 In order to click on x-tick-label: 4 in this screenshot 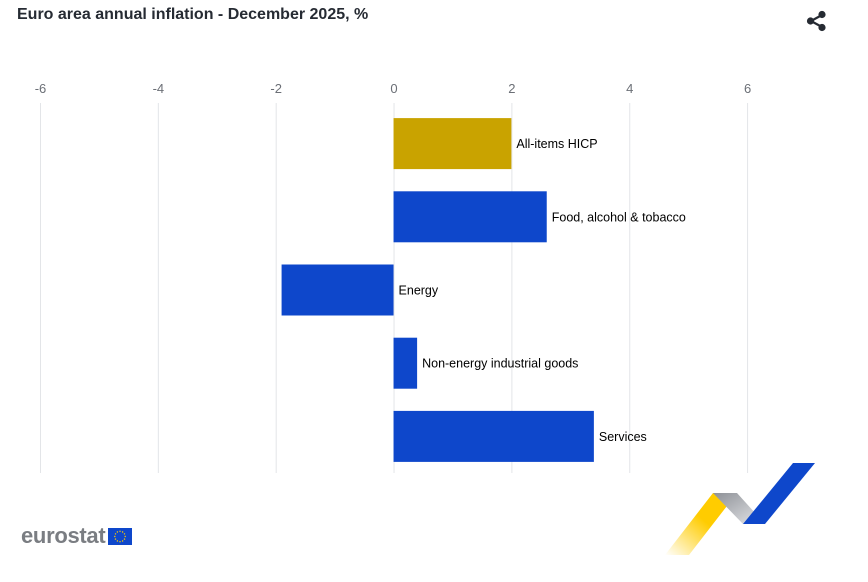, I will do `click(629, 88)`.